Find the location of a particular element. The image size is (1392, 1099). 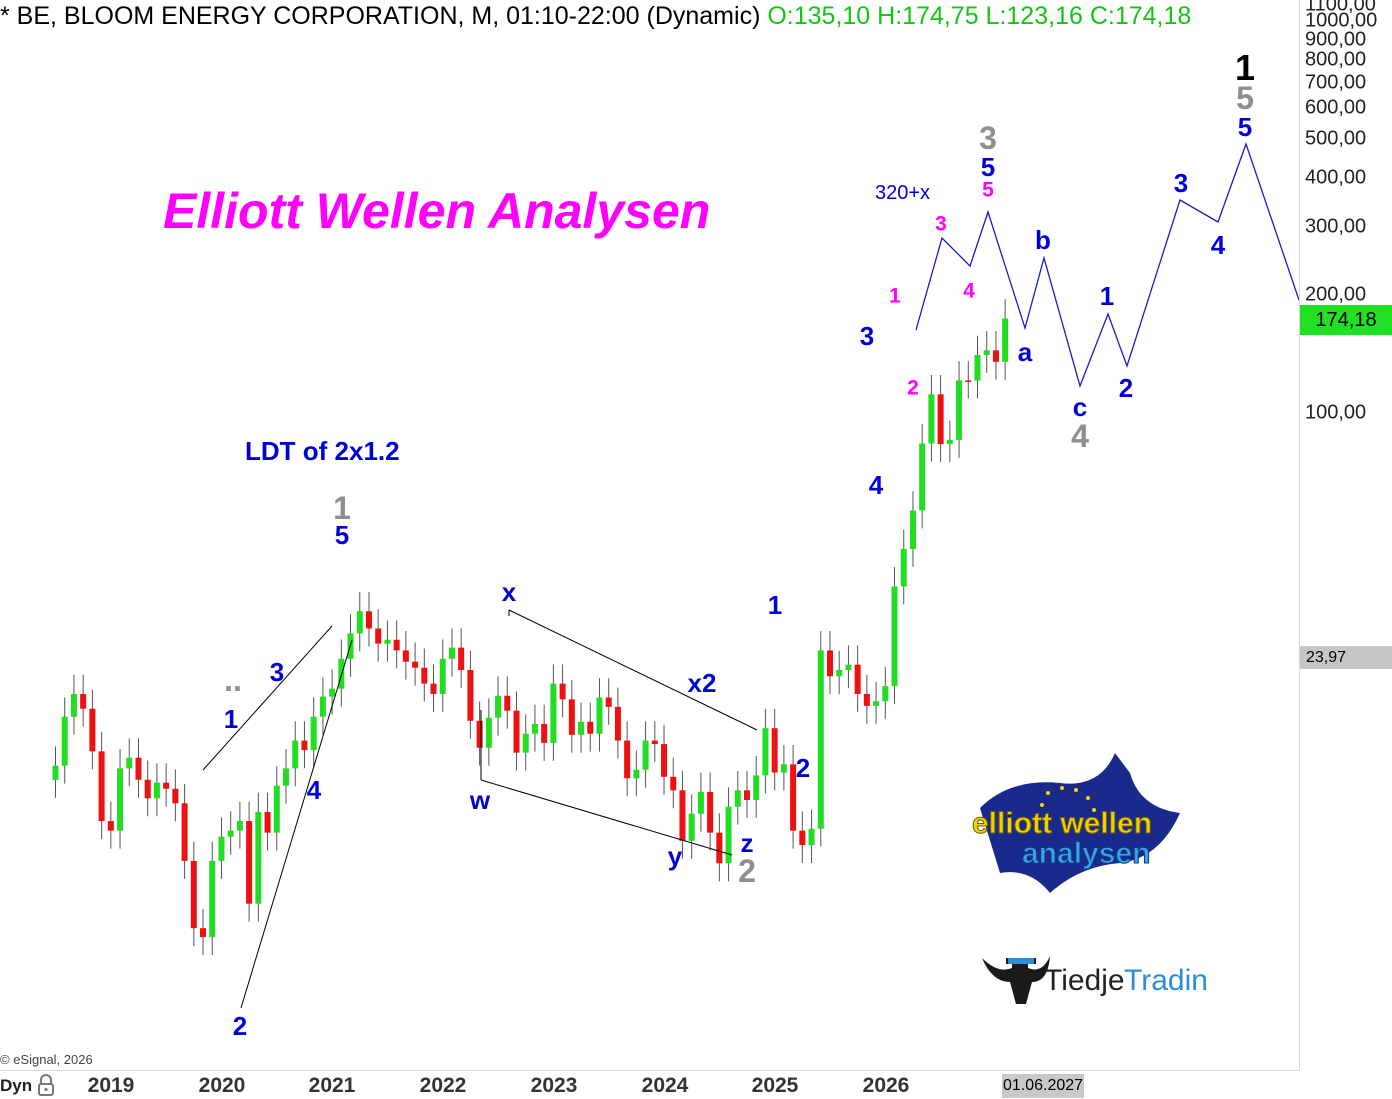

wave-label-gray-4: 4 is located at coordinates (1080, 436).